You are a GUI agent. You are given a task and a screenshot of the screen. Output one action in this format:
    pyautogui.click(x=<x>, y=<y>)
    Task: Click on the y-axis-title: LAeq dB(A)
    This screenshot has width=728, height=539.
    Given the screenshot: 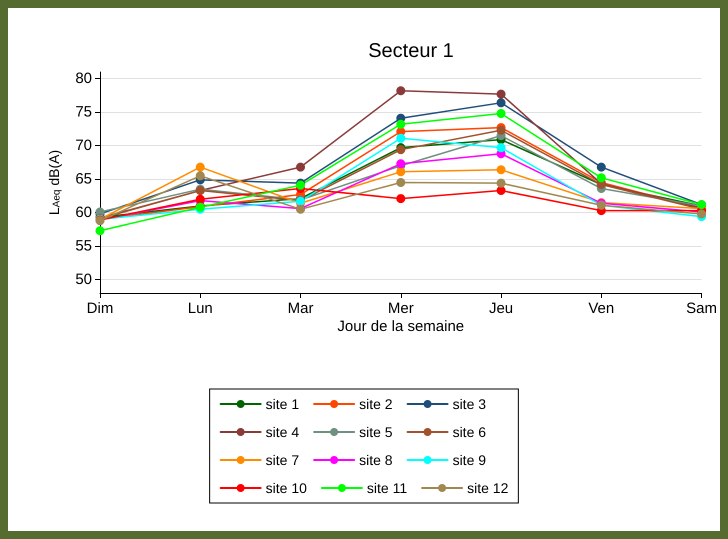 What is the action you would take?
    pyautogui.click(x=54, y=183)
    